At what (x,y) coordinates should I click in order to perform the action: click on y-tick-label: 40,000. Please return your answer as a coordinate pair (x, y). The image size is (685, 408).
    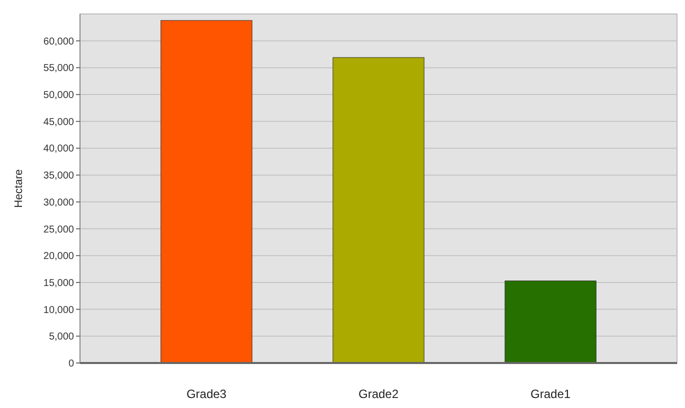
    Looking at the image, I should click on (58, 149).